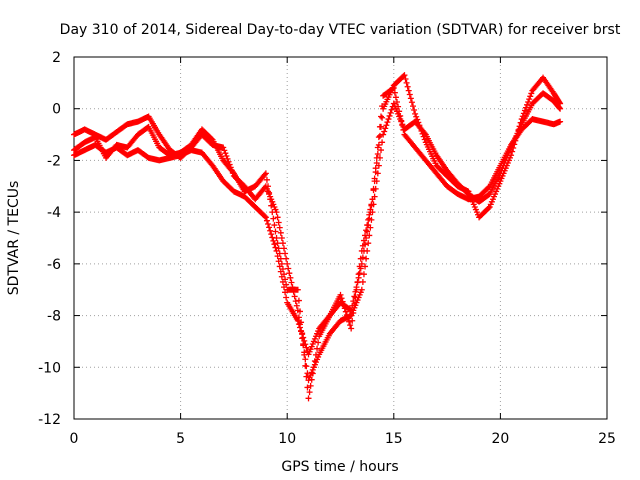 This screenshot has height=480, width=640. What do you see at coordinates (54, 161) in the screenshot?
I see `y-tick-label: -2` at bounding box center [54, 161].